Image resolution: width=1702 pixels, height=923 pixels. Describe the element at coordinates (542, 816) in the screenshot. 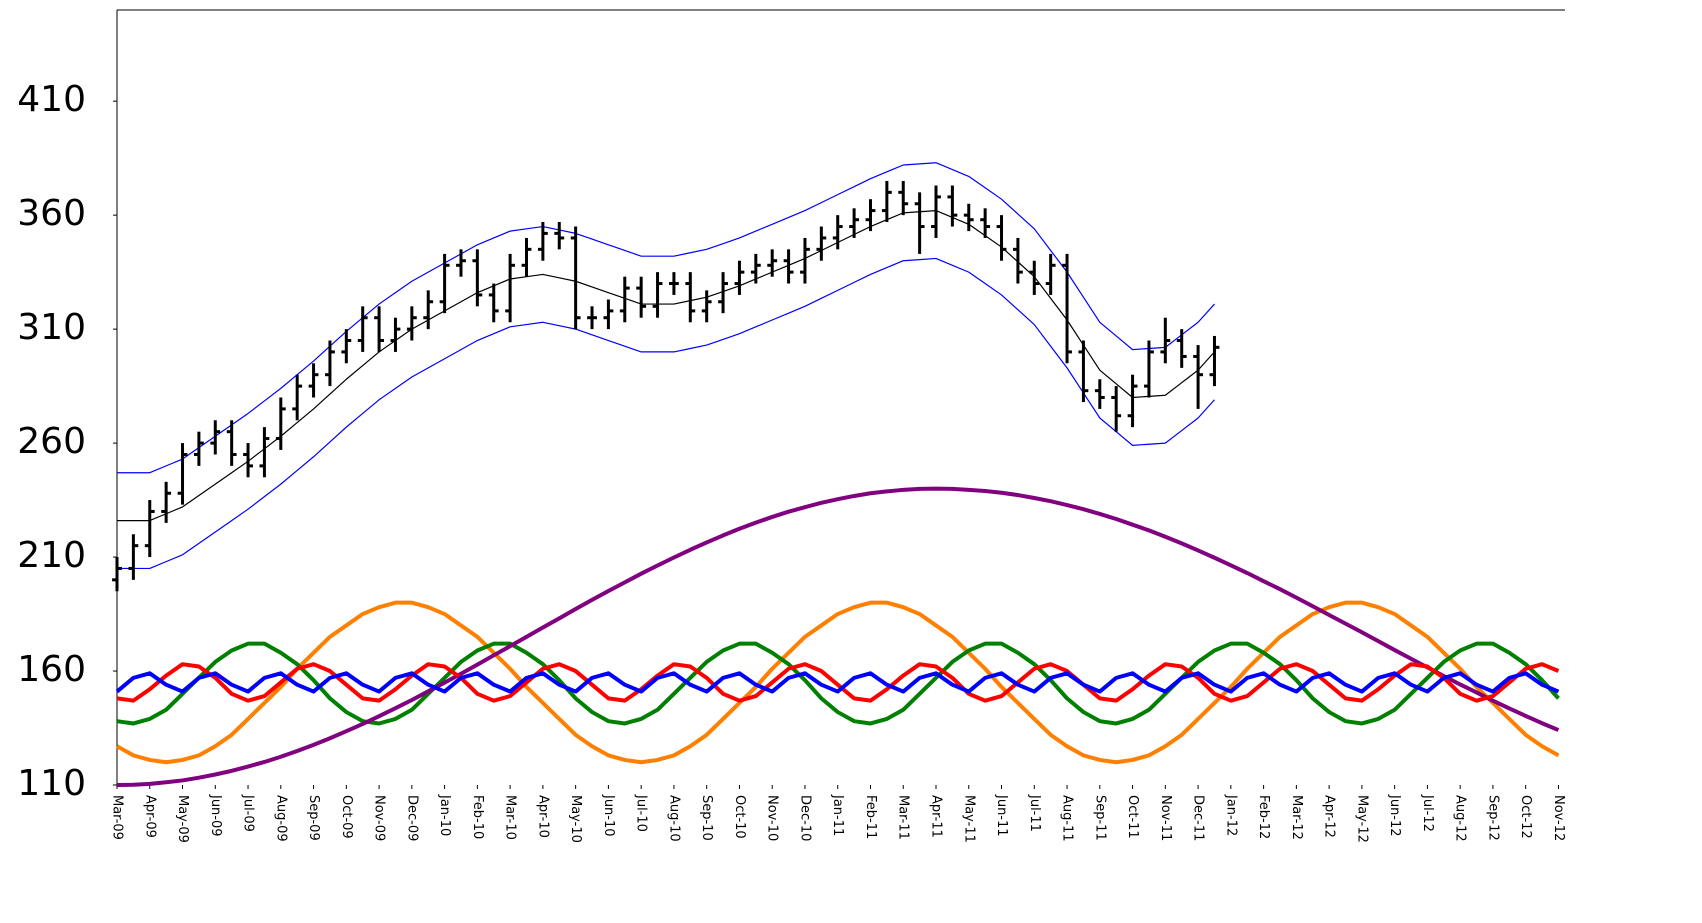

I see `x-tick-label: Apr-10` at that location.